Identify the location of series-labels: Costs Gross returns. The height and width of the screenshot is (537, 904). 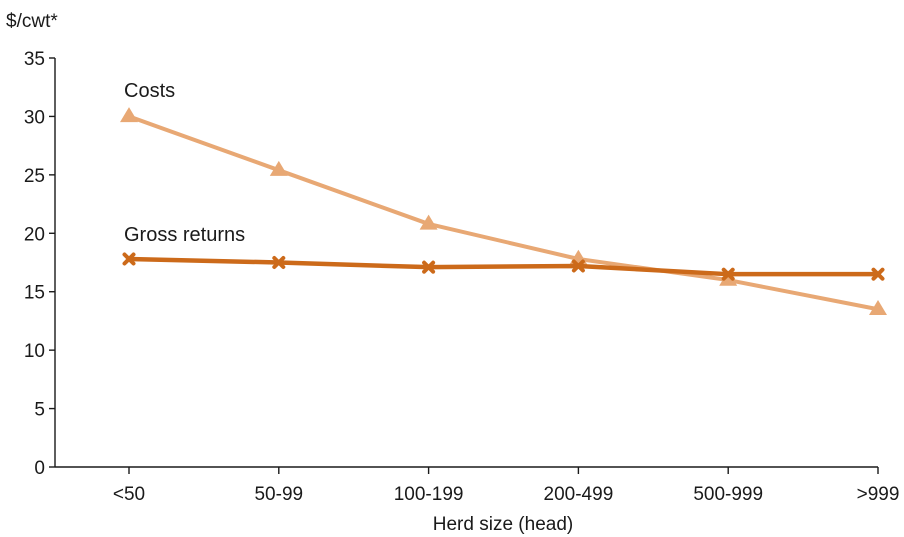
(184, 163).